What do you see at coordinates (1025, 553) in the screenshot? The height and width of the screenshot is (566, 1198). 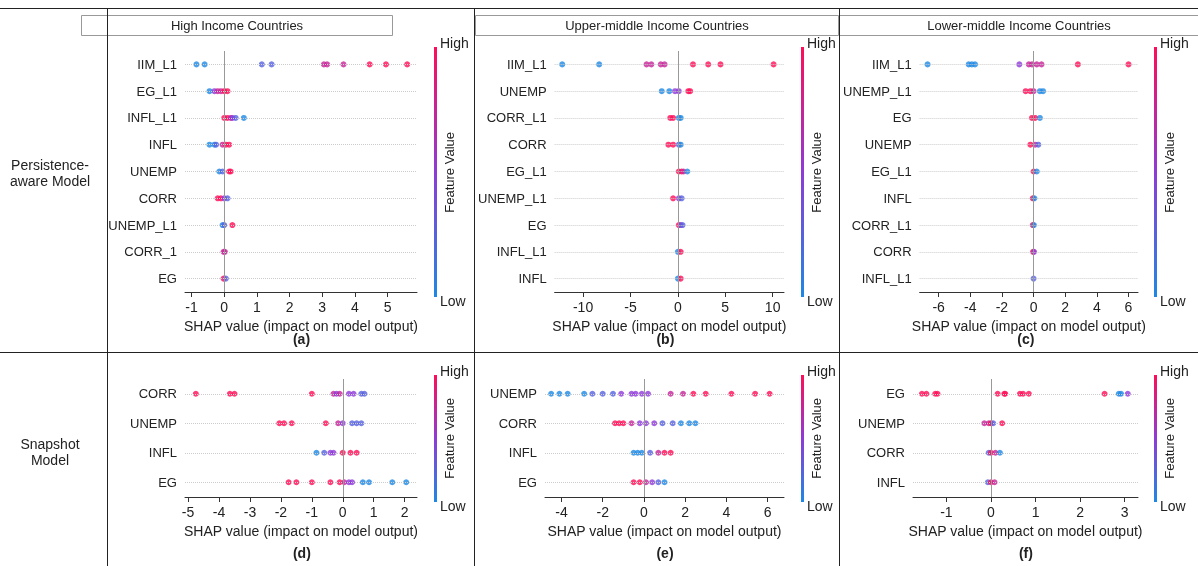 I see `text: (f)` at bounding box center [1025, 553].